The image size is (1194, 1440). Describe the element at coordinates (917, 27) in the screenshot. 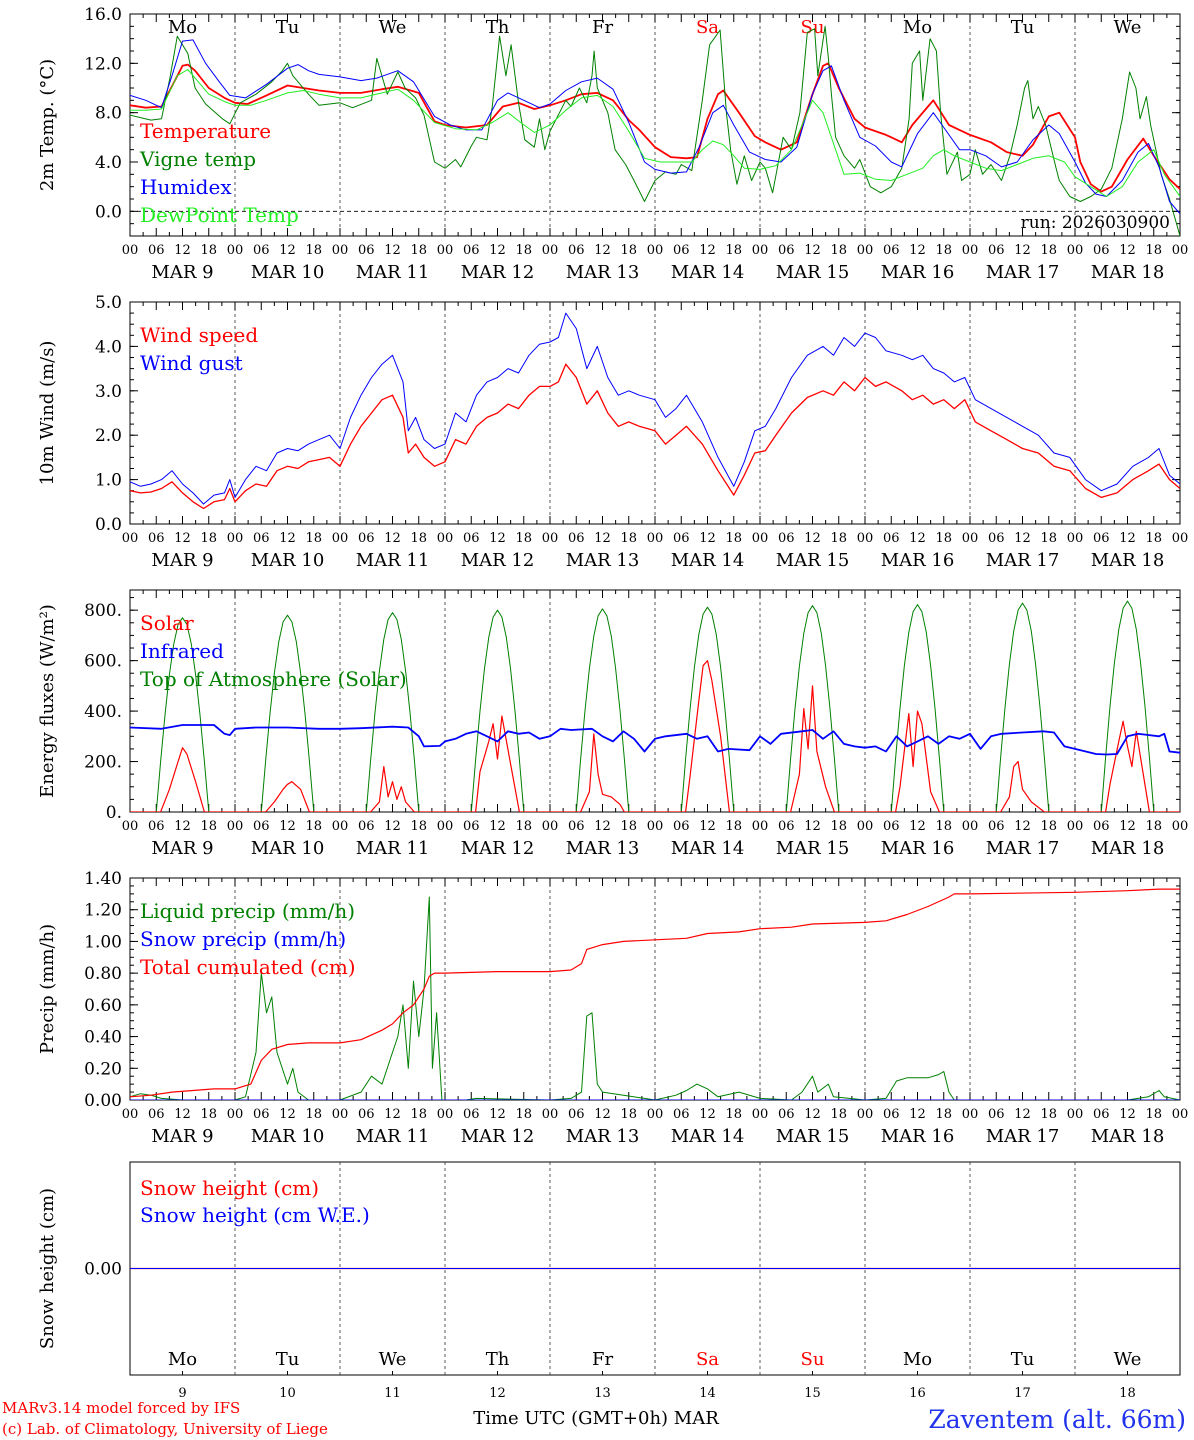

I see `day-name-label: Mo` at that location.